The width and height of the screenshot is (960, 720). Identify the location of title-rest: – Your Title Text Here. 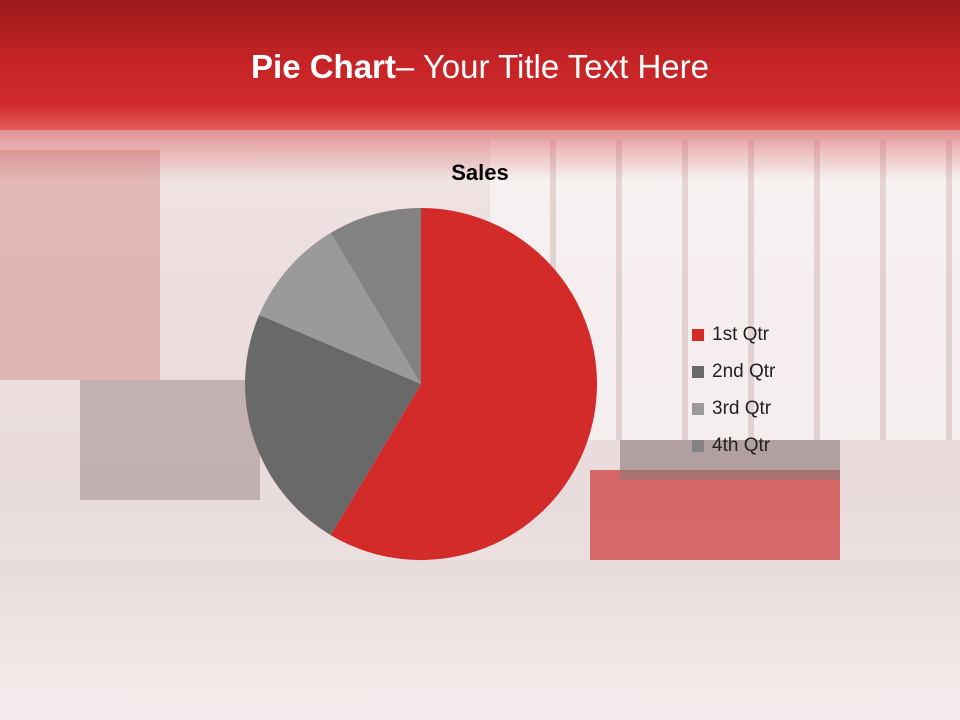
(552, 66).